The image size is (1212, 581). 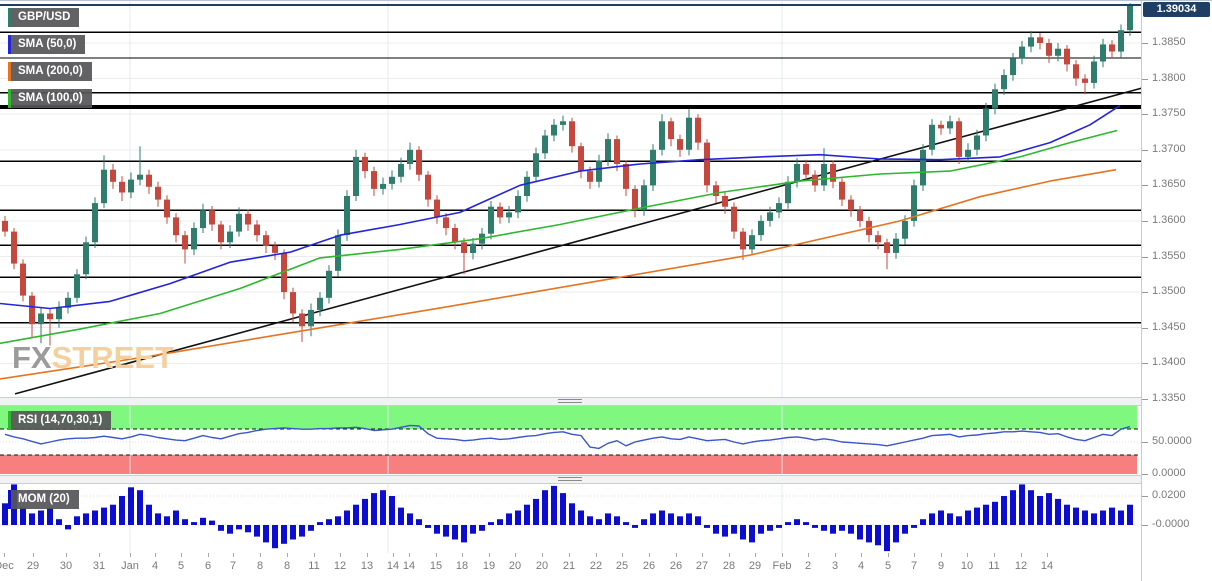 I want to click on sma50-text: SMA (50,0), so click(x=48, y=44).